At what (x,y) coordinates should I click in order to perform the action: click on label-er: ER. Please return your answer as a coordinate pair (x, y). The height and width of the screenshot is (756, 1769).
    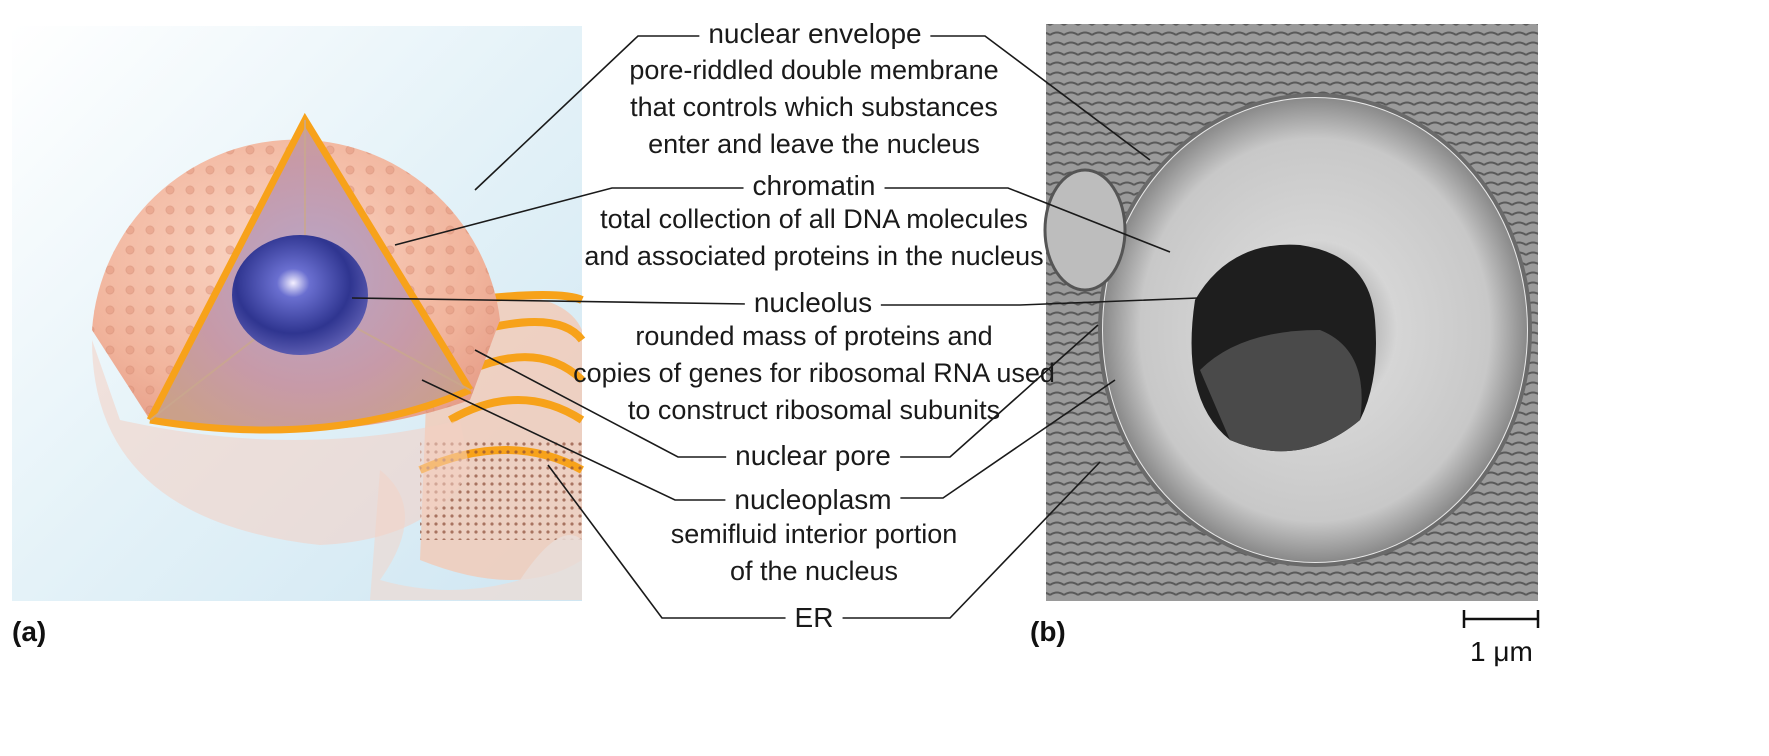
    Looking at the image, I should click on (814, 618).